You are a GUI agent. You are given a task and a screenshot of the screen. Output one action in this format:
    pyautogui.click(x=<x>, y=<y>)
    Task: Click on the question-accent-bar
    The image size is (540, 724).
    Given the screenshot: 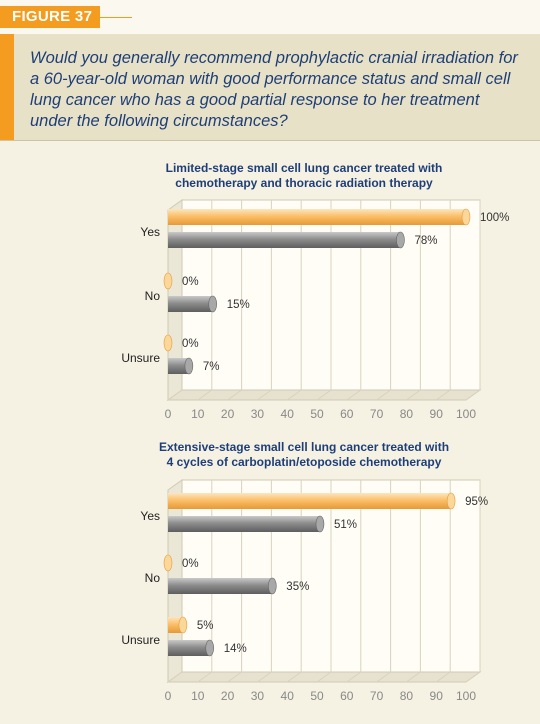 What is the action you would take?
    pyautogui.click(x=7, y=87)
    